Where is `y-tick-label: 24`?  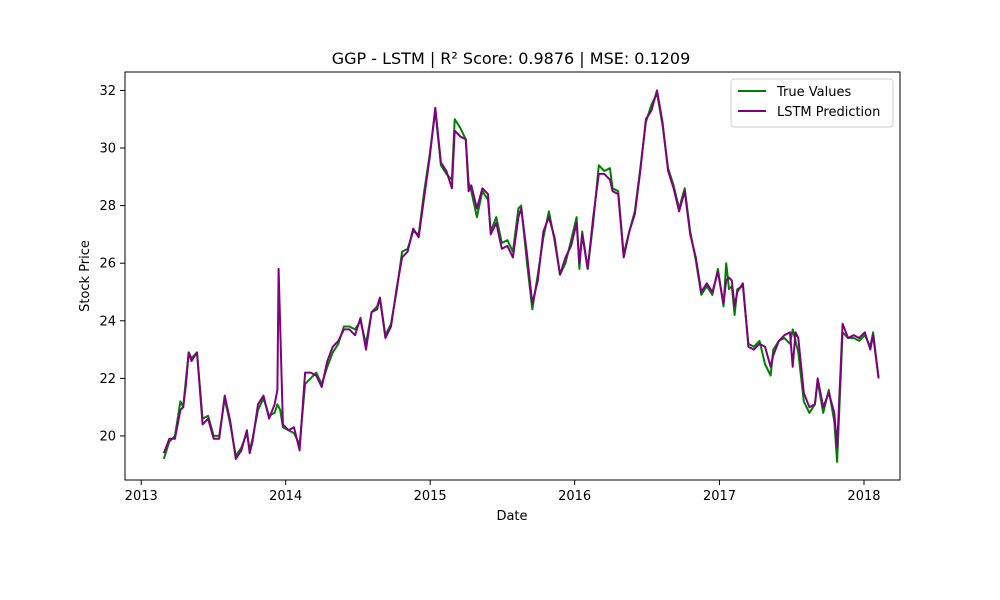 y-tick-label: 24 is located at coordinates (107, 321).